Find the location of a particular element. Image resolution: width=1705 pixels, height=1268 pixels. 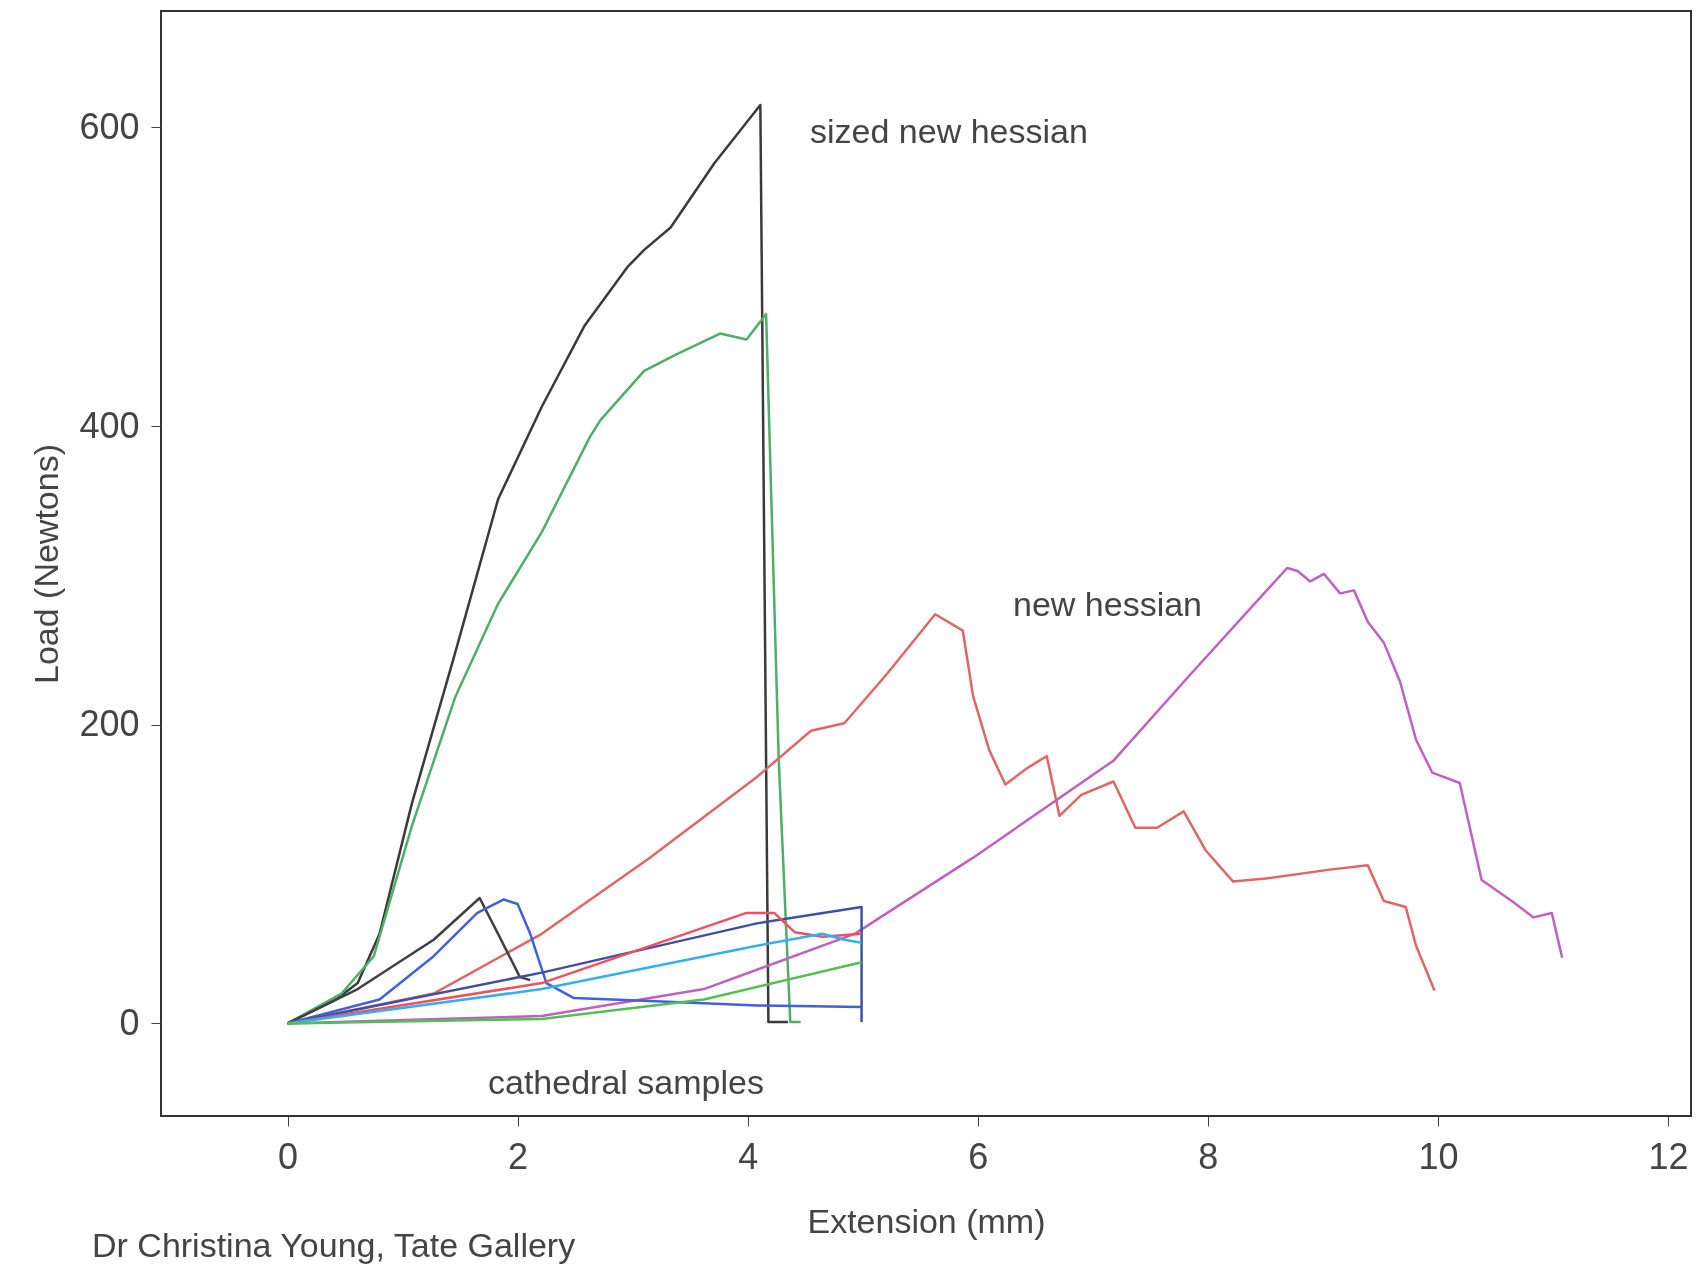

y-axis-title: Load (Newtons) is located at coordinates (46, 564).